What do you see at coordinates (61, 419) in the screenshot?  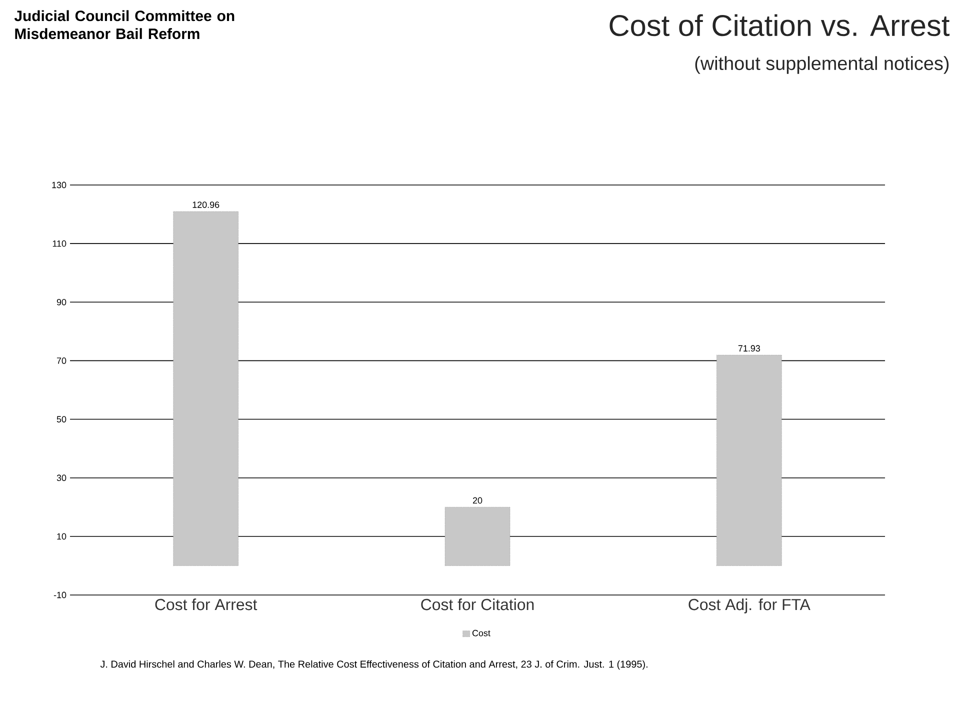 I see `y-tick-label: 50` at bounding box center [61, 419].